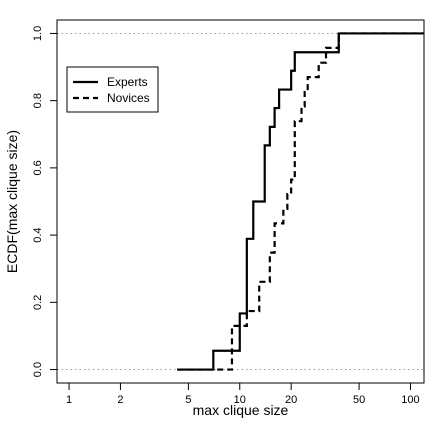  What do you see at coordinates (38, 167) in the screenshot?
I see `y-tick-label: 0.6` at bounding box center [38, 167].